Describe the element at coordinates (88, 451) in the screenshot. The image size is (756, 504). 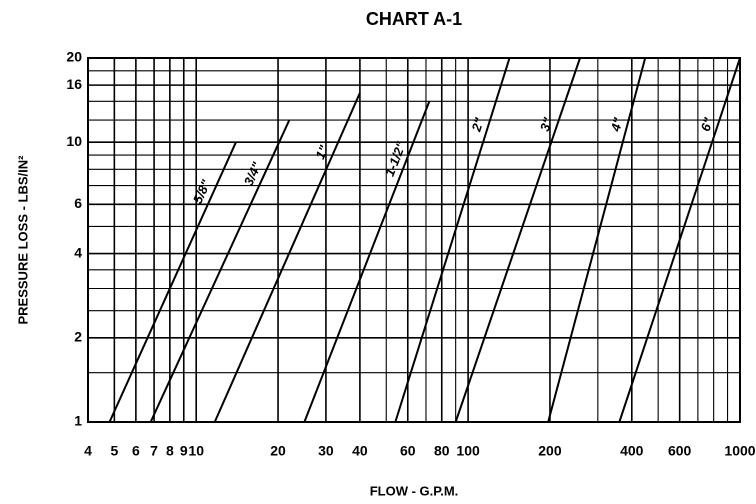
I see `x-tick-label: 4` at that location.